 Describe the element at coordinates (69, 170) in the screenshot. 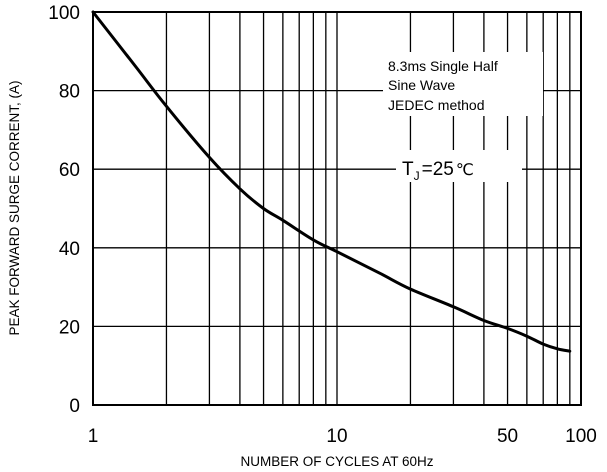

I see `y-tick-label-3: 60` at that location.